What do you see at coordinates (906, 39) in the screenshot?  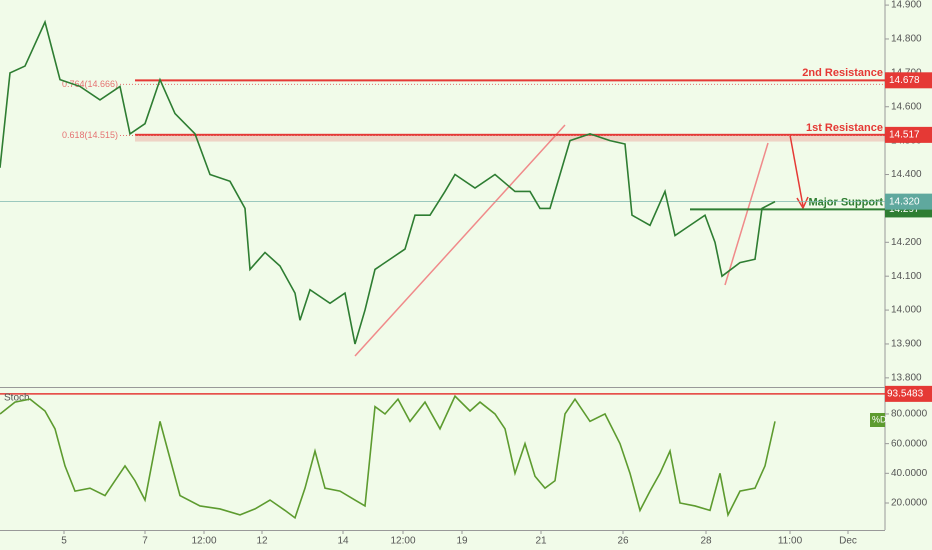 I see `y-tick-label: 14.800` at bounding box center [906, 39].